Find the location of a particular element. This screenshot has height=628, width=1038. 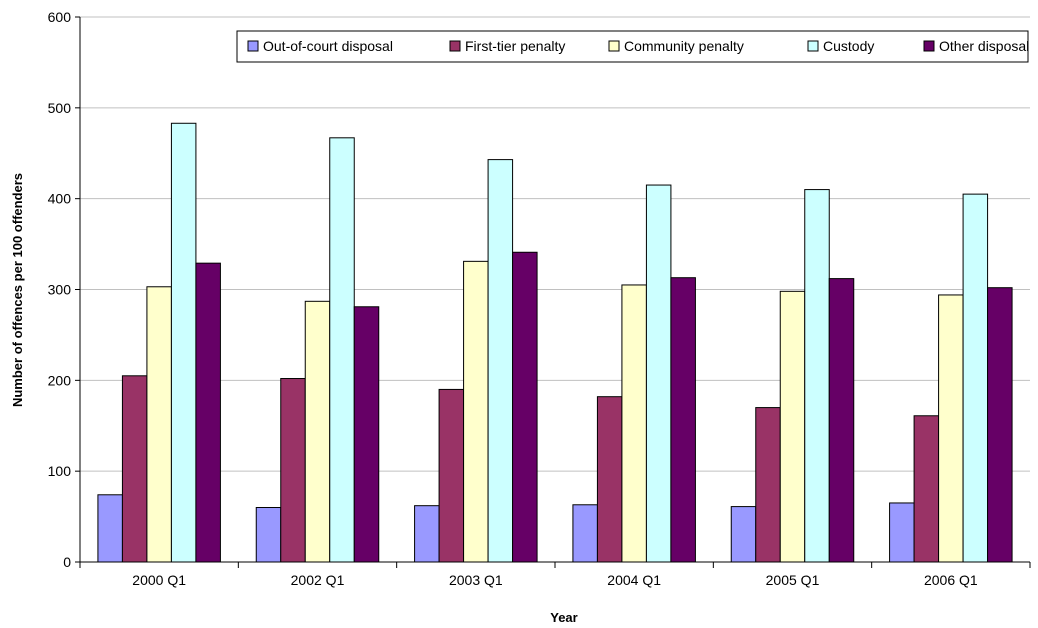

bar-out-of-court-disposal-2006-q1 is located at coordinates (902, 532).